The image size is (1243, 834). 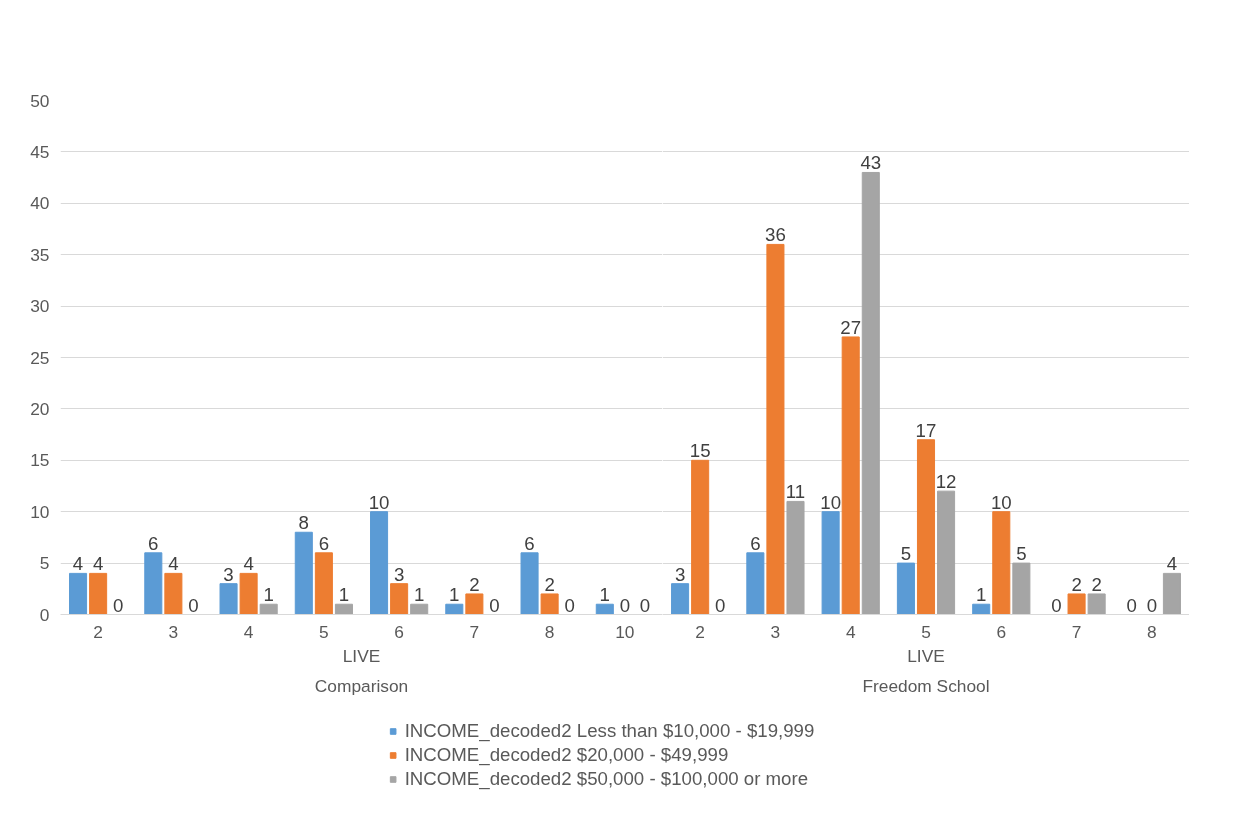 What do you see at coordinates (926, 685) in the screenshot?
I see `text: Freedom School` at bounding box center [926, 685].